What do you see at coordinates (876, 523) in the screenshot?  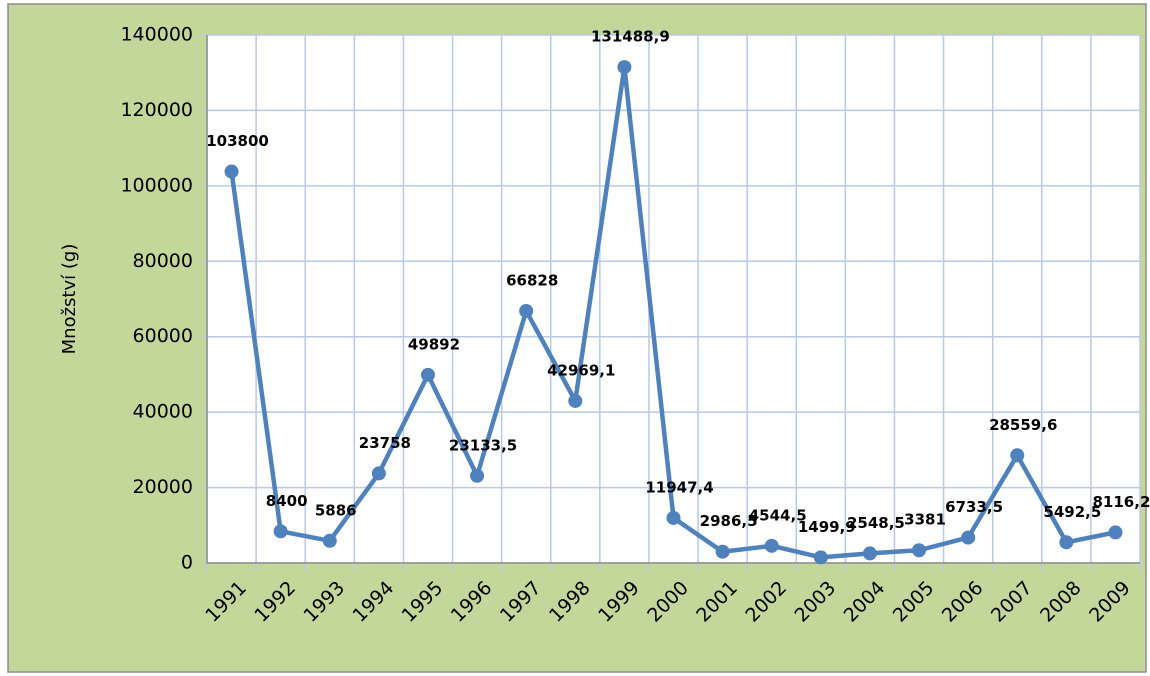 I see `data-label: 2548,5` at bounding box center [876, 523].